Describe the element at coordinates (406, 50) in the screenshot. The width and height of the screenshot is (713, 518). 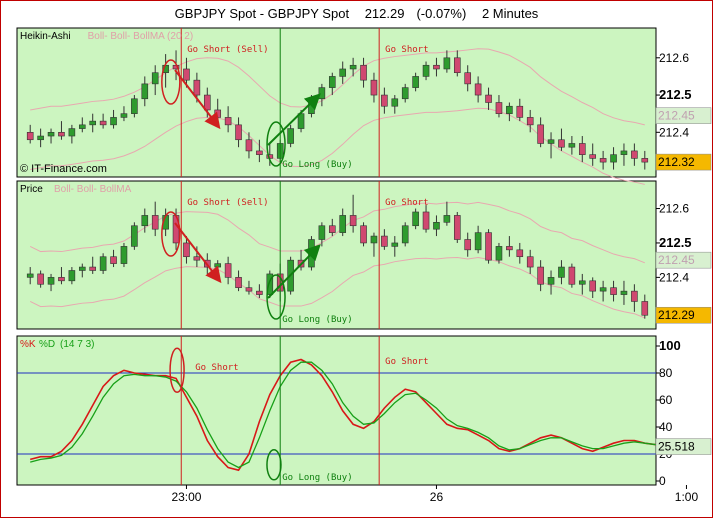
I see `go-short-label-1: Go Short` at that location.